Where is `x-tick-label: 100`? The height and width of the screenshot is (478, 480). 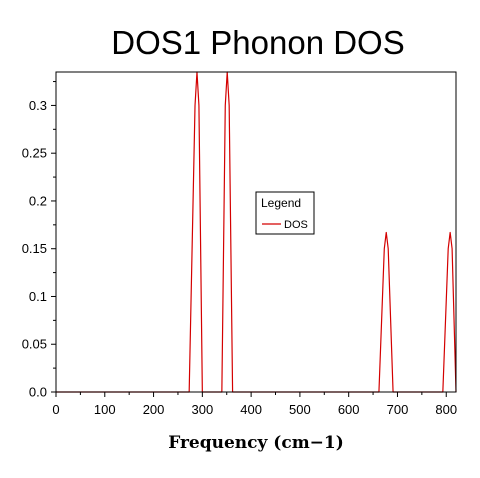 x-tick-label: 100 is located at coordinates (105, 409).